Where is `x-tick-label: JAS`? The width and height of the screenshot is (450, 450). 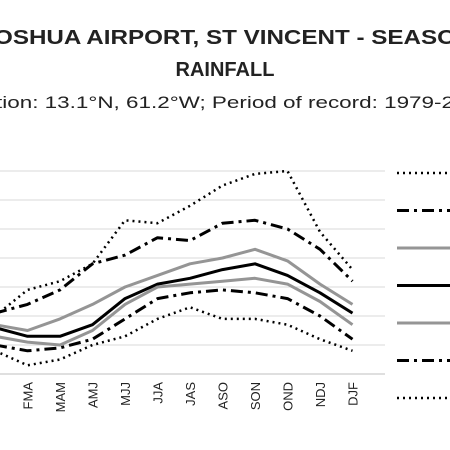
x-tick-label: JAS is located at coordinates (190, 394).